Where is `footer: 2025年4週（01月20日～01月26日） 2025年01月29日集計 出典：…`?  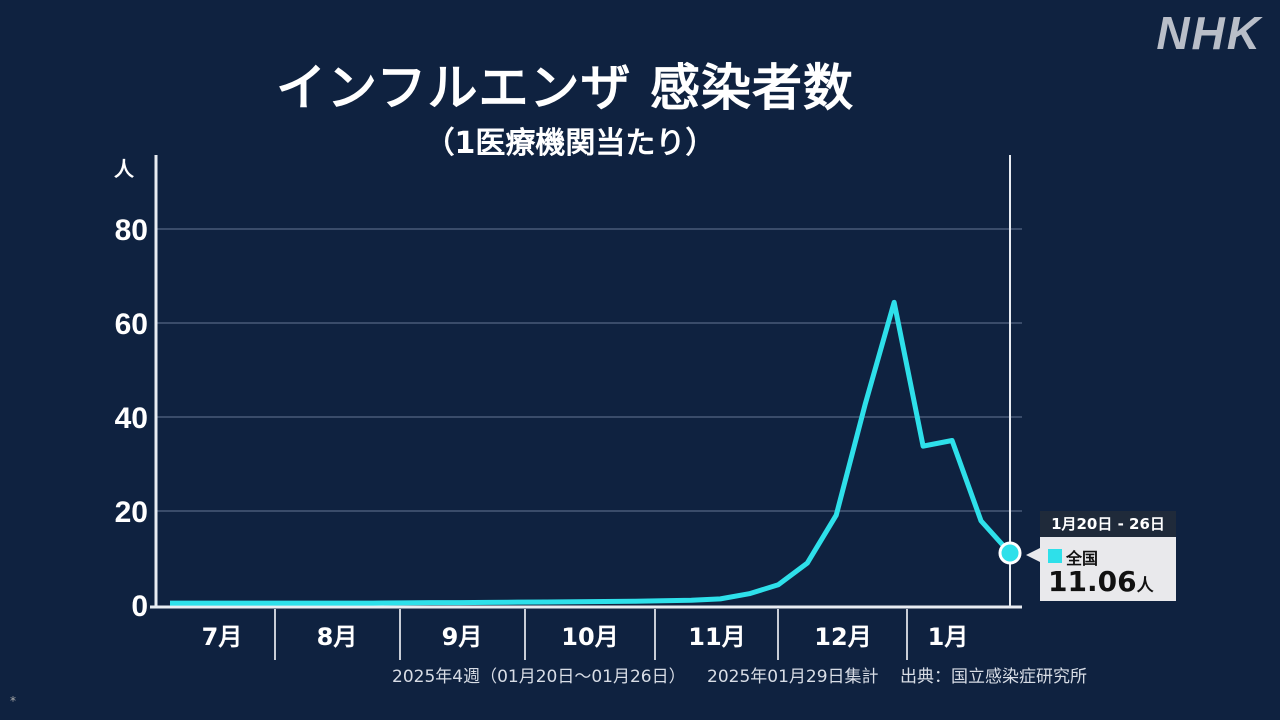 footer: 2025年4週（01月20日～01月26日） 2025年01月29日集計 出典：… is located at coordinates (747, 674).